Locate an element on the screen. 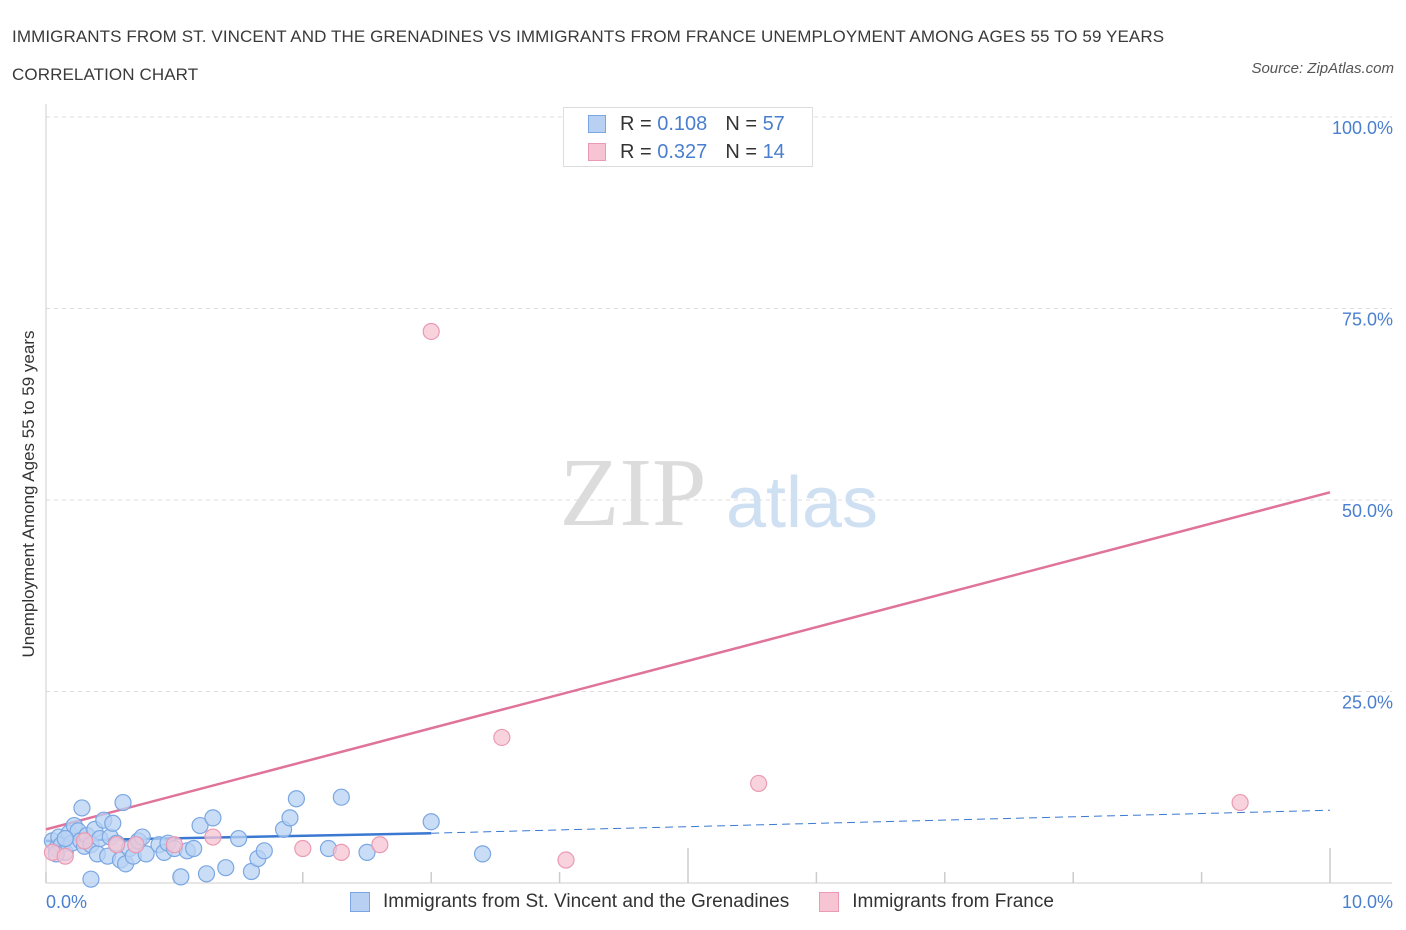 Image resolution: width=1406 pixels, height=930 pixels. legend-n-value: 57 is located at coordinates (773, 123).